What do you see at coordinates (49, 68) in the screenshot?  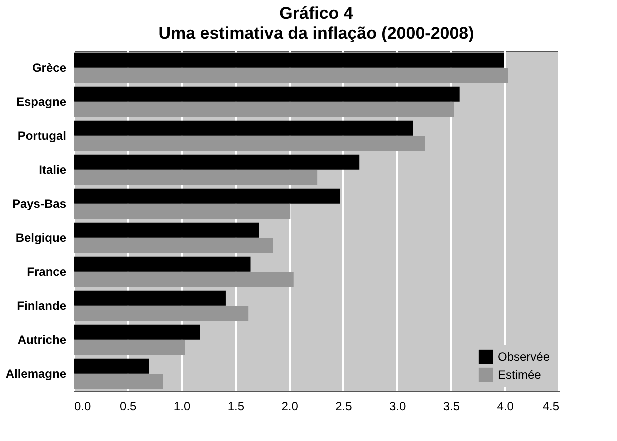 I see `y-tick-label: Grèce` at bounding box center [49, 68].